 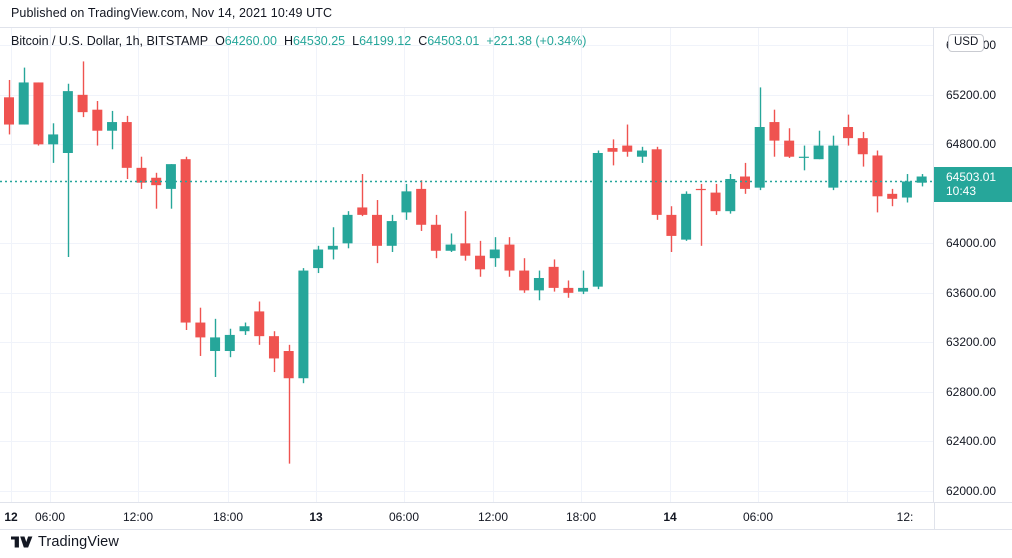 I want to click on tradingview-footer: TradingView, so click(x=65, y=542).